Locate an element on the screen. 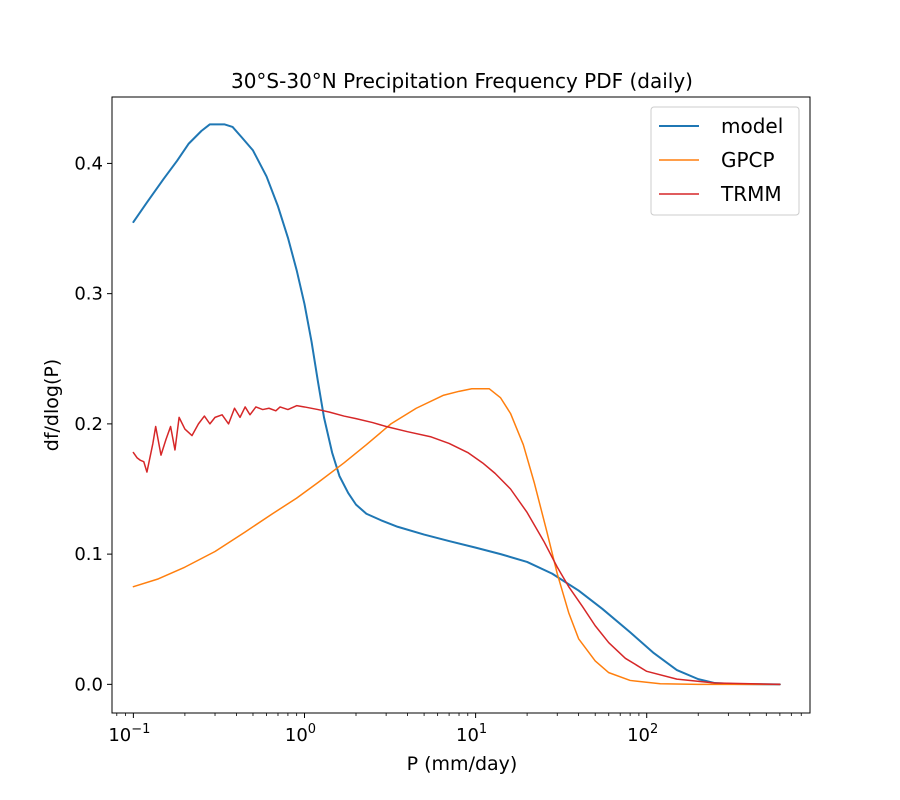 This screenshot has height=800, width=900. legend-label-model: model is located at coordinates (752, 126).